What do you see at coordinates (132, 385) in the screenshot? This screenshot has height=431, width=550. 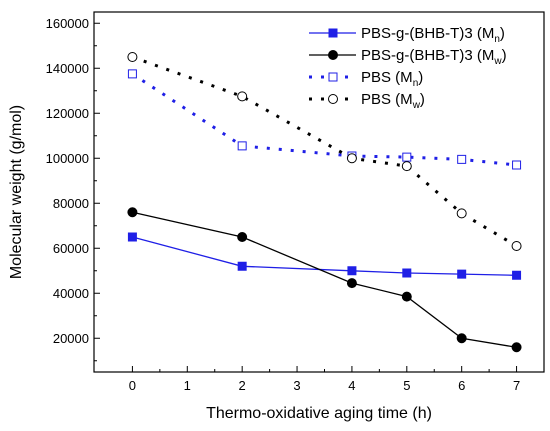 I see `x-tick-label-0: 0` at bounding box center [132, 385].